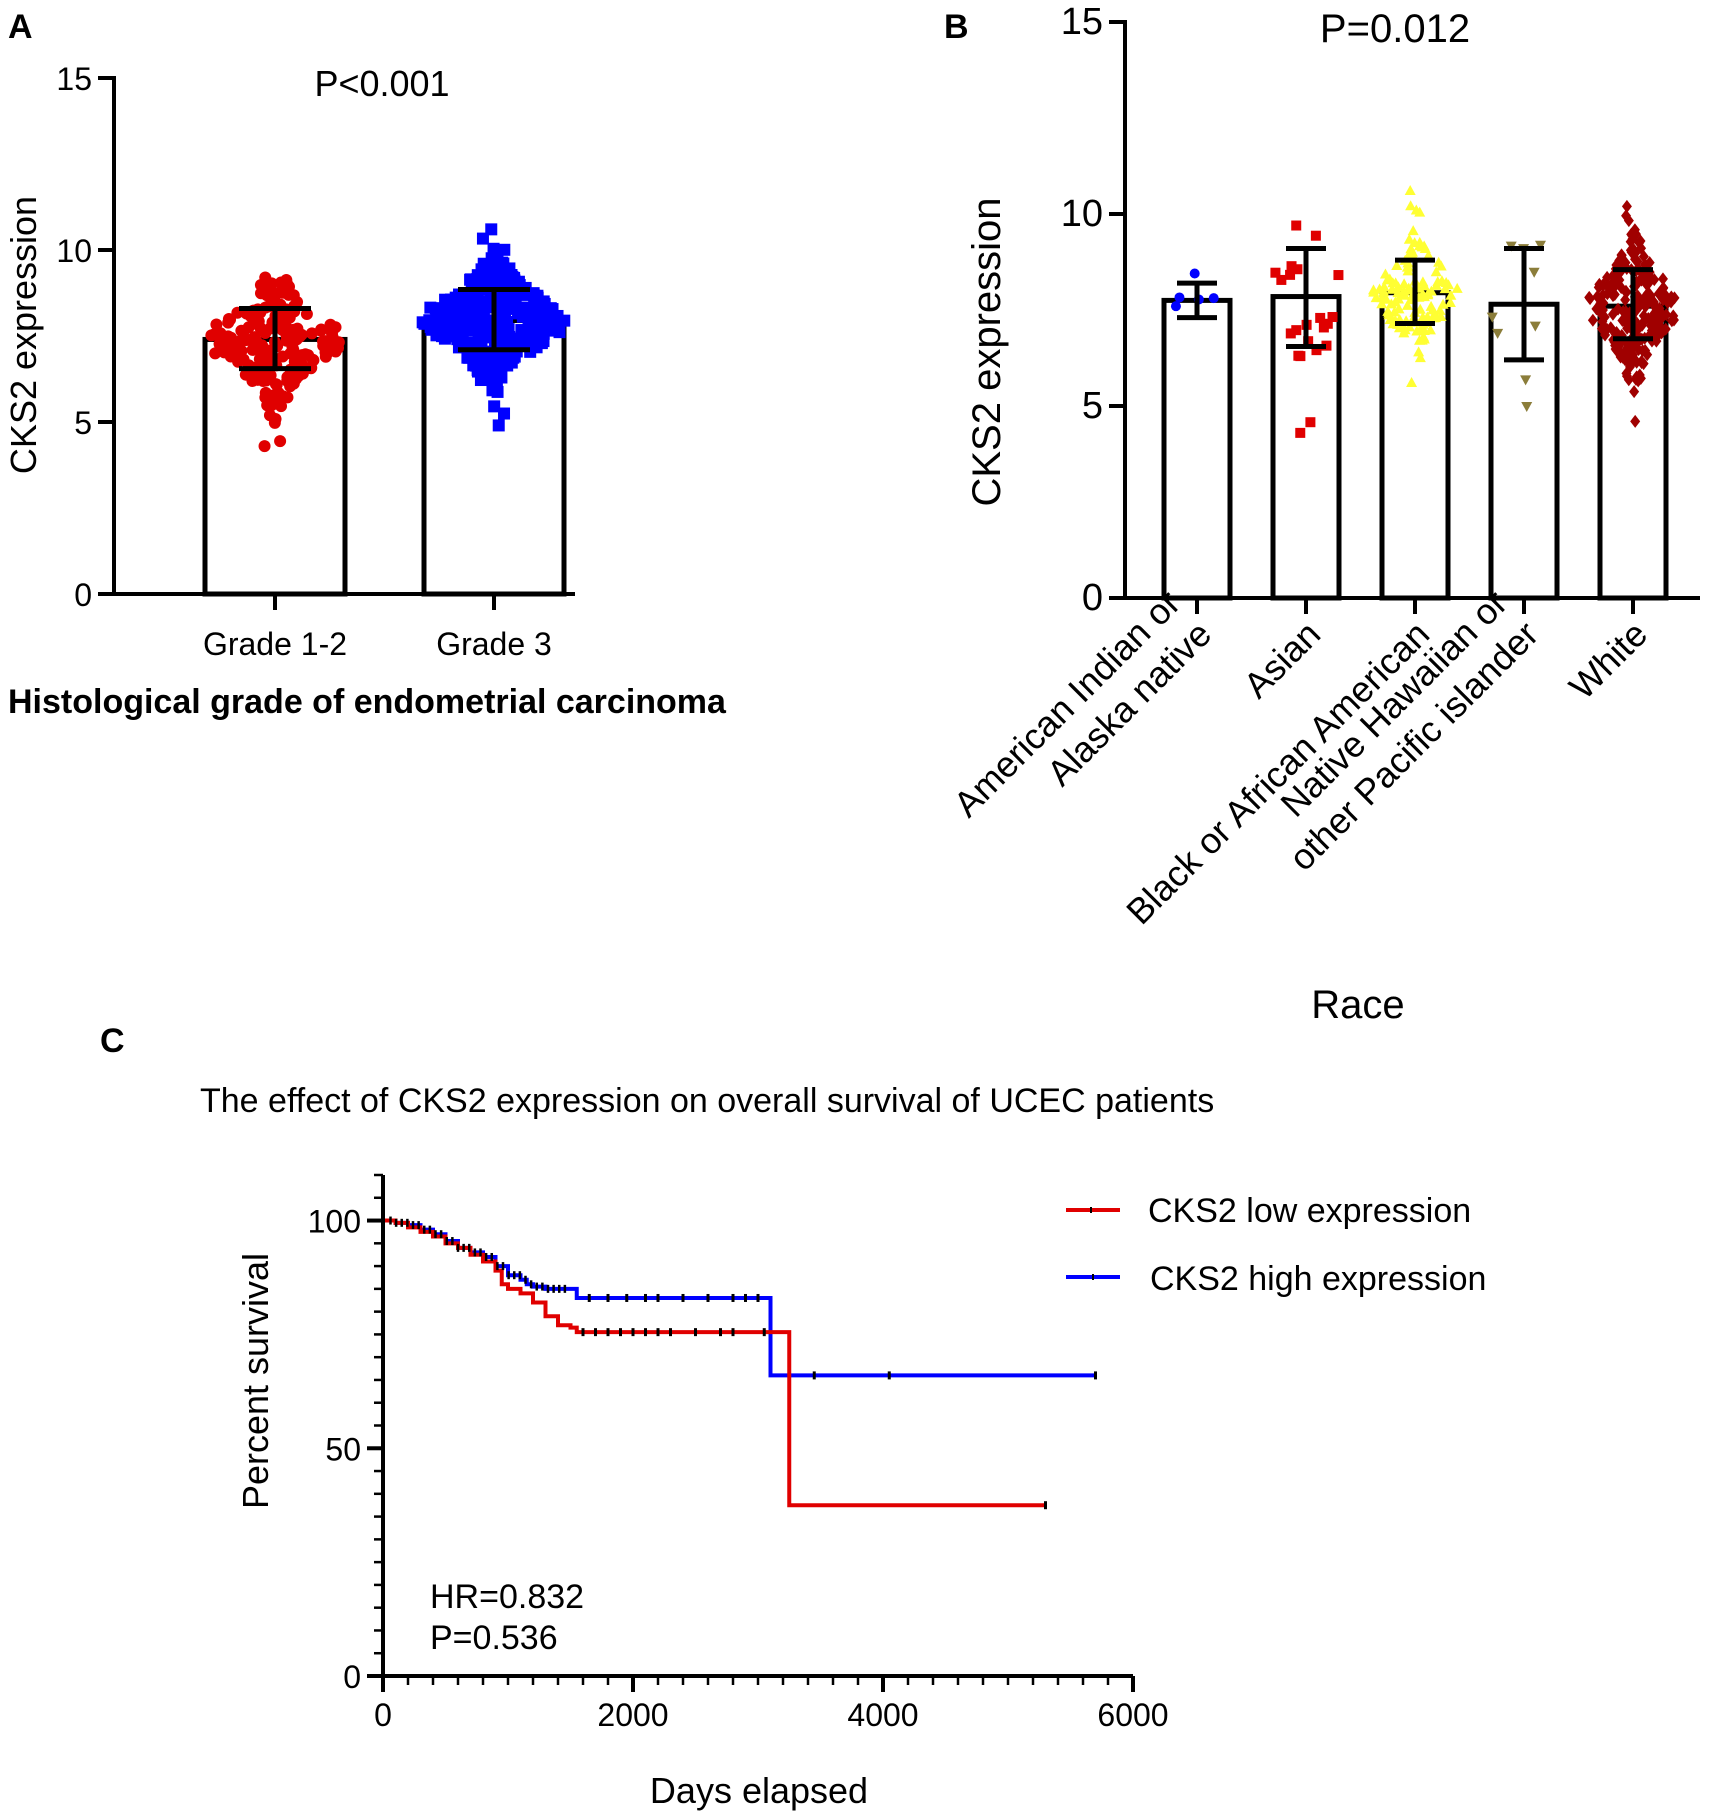  Describe the element at coordinates (494, 644) in the screenshot. I see `x-tick-label: Grade 3` at that location.